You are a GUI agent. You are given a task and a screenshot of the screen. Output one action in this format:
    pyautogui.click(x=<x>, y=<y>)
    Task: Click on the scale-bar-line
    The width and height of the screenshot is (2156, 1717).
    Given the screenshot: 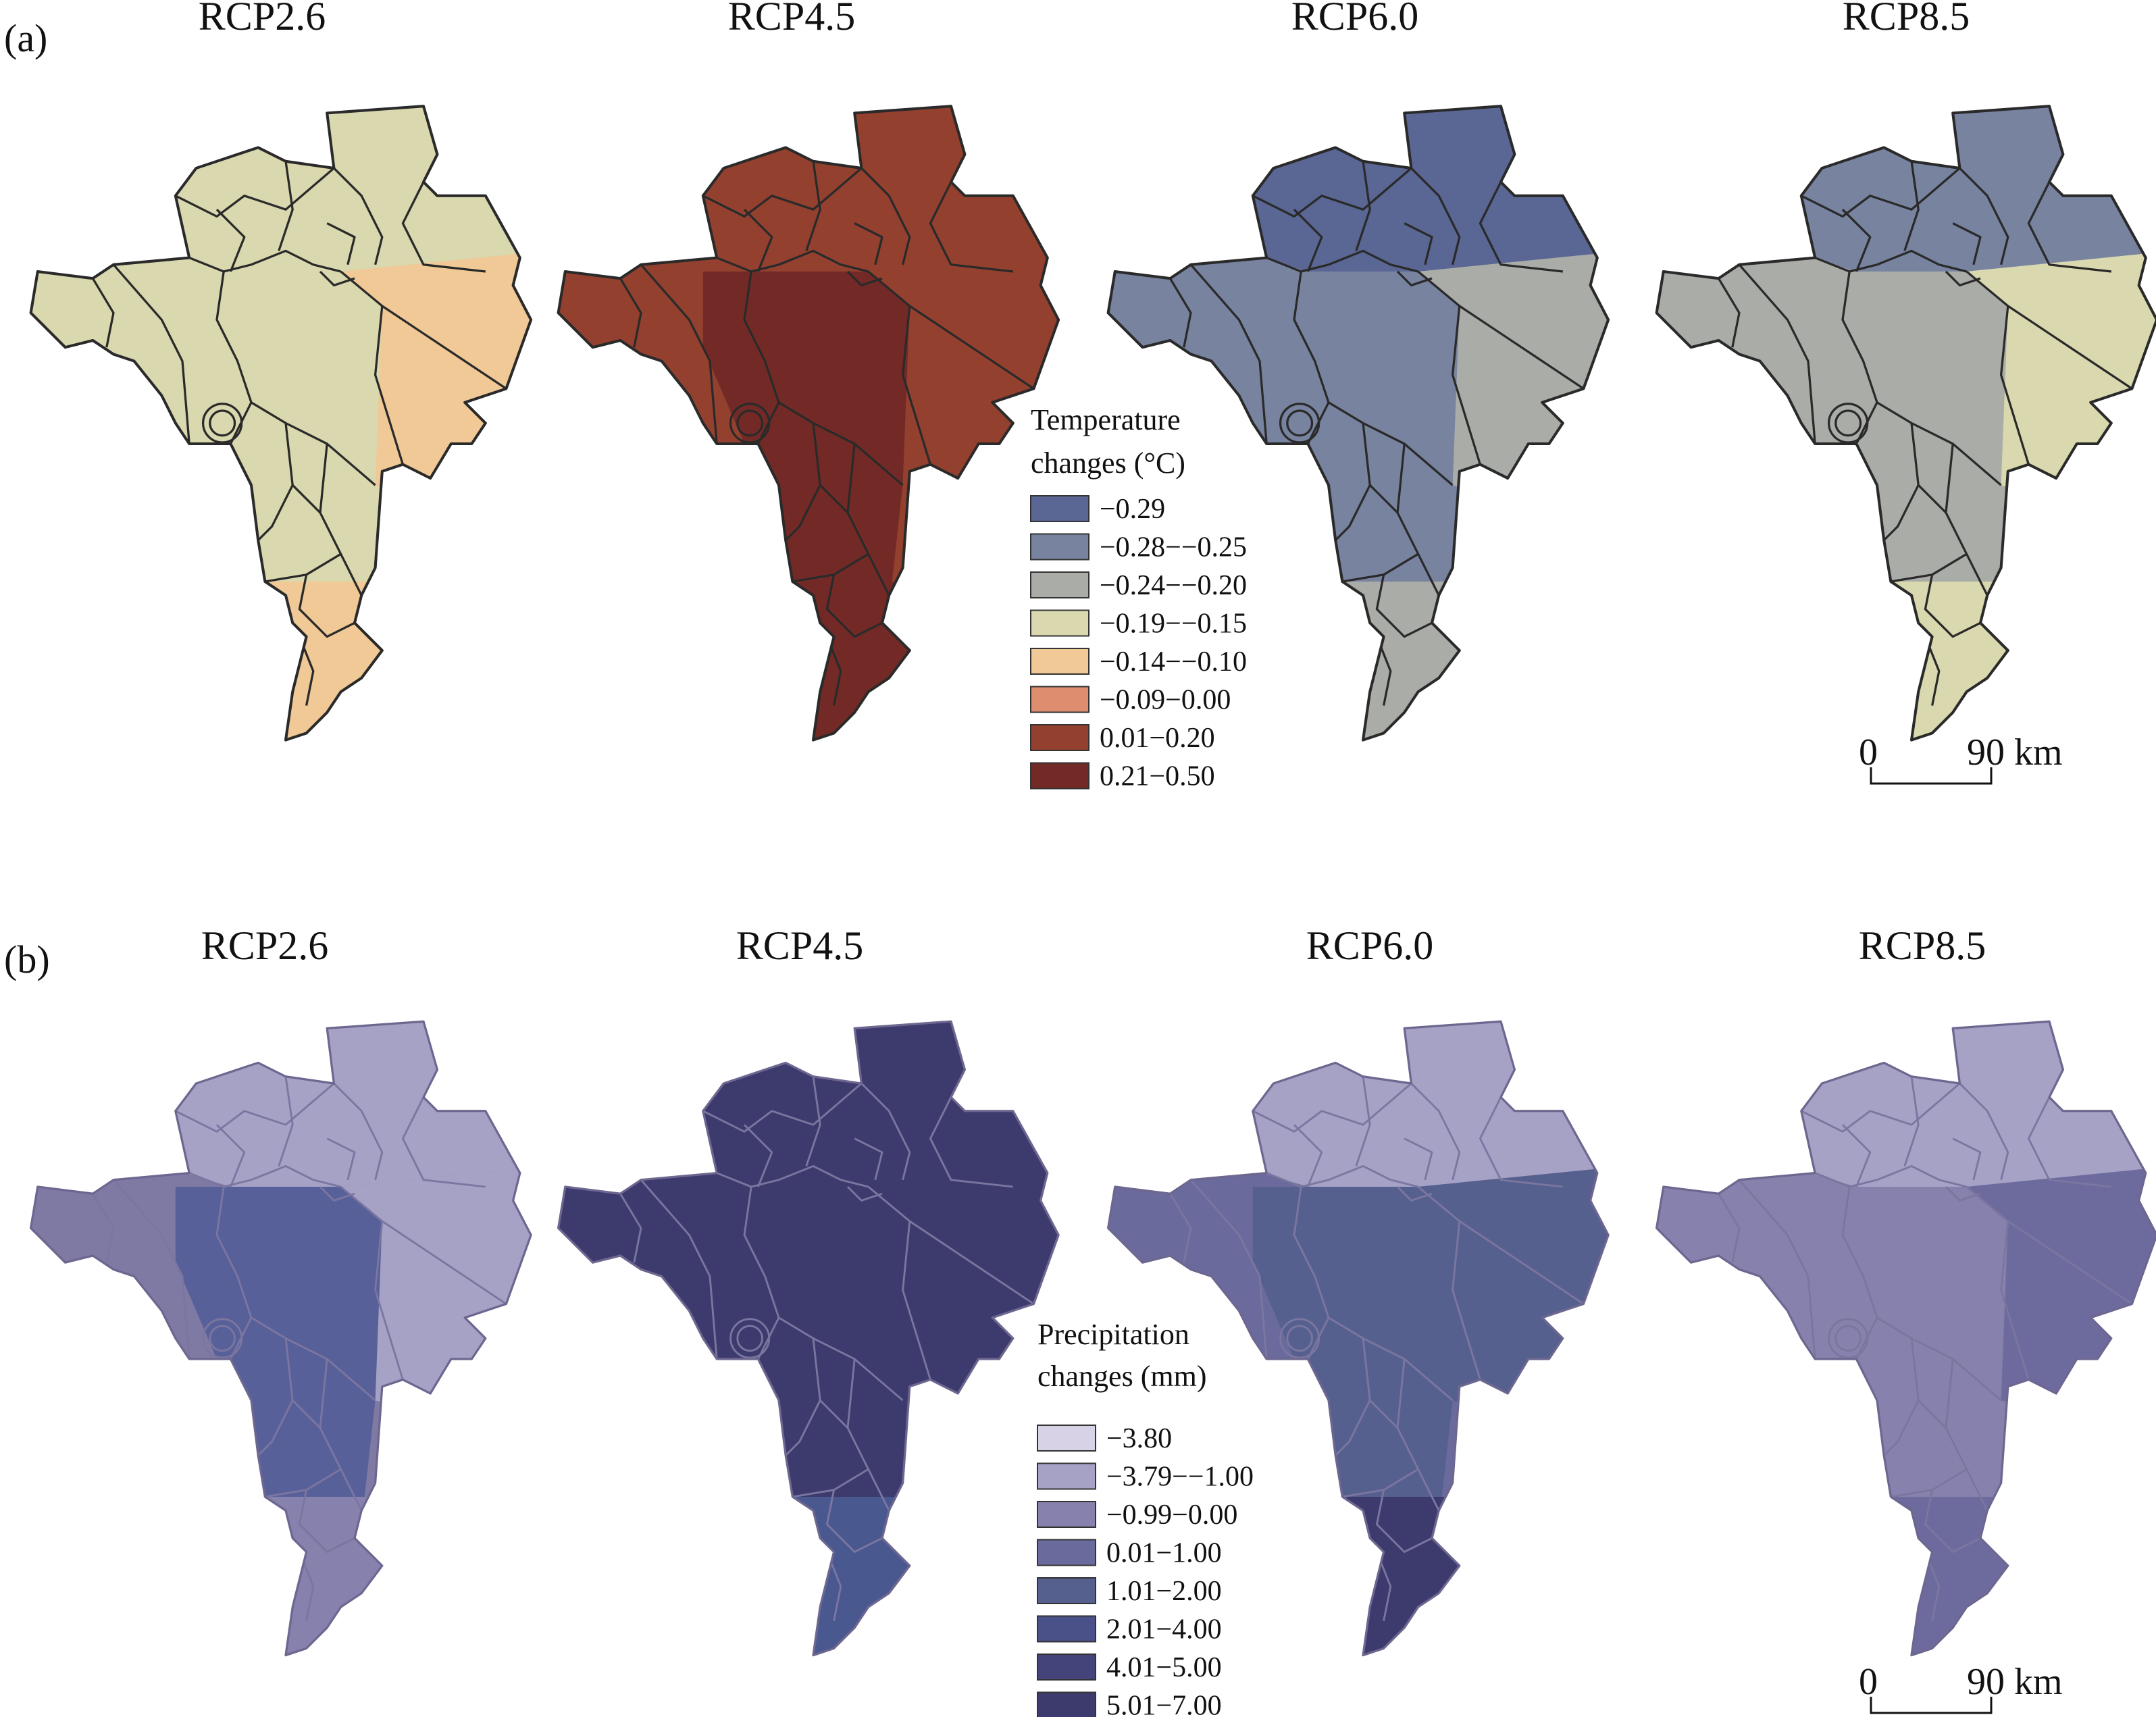 What is the action you would take?
    pyautogui.click(x=1931, y=776)
    